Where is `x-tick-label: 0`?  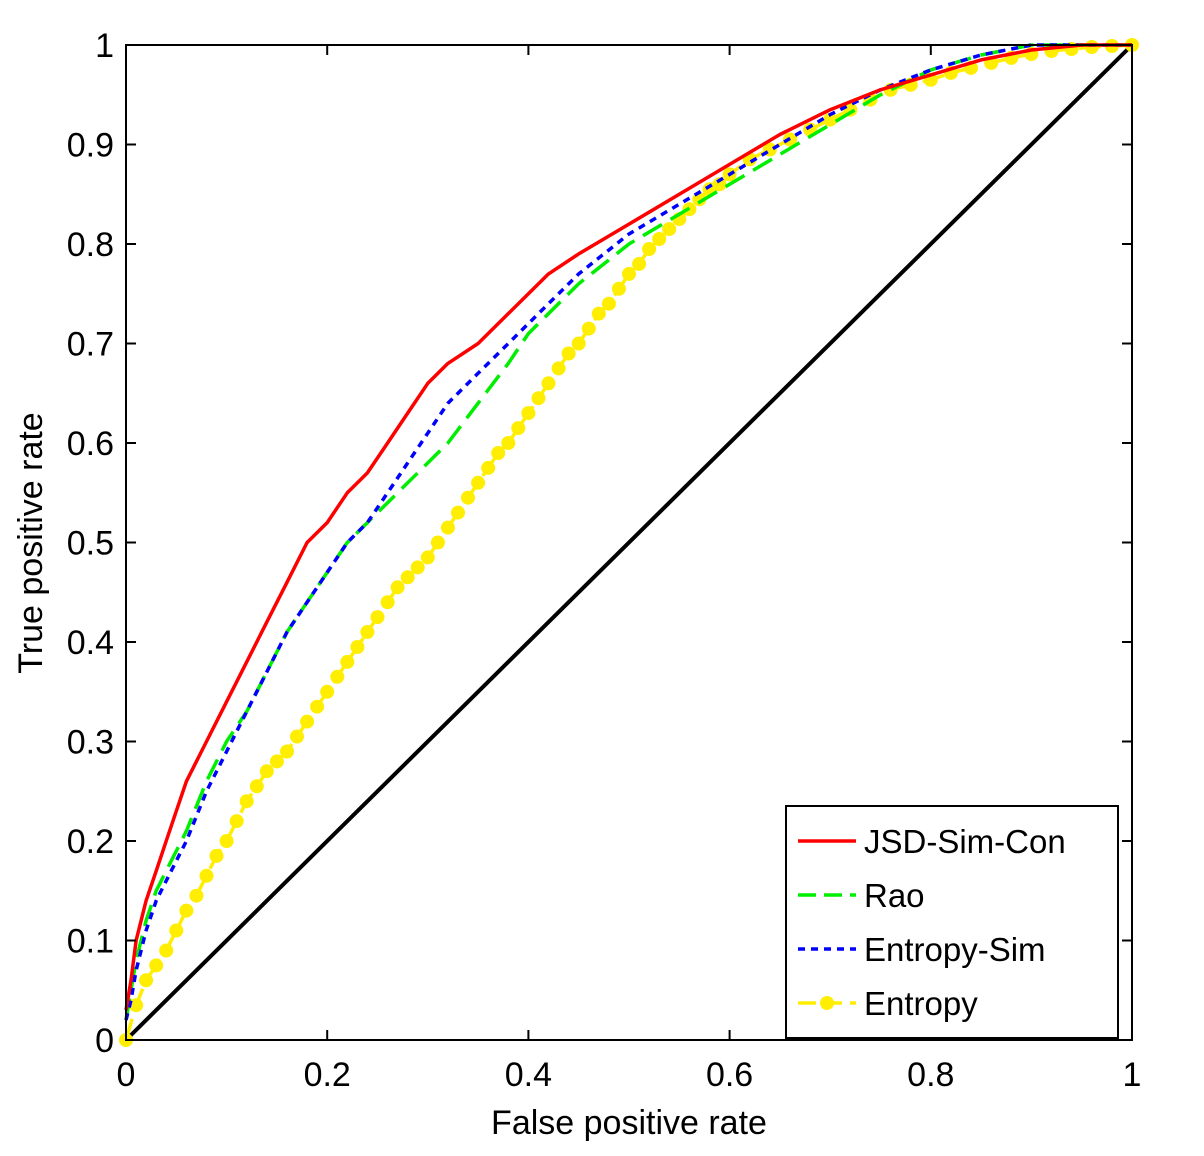 x-tick-label: 0 is located at coordinates (126, 1075).